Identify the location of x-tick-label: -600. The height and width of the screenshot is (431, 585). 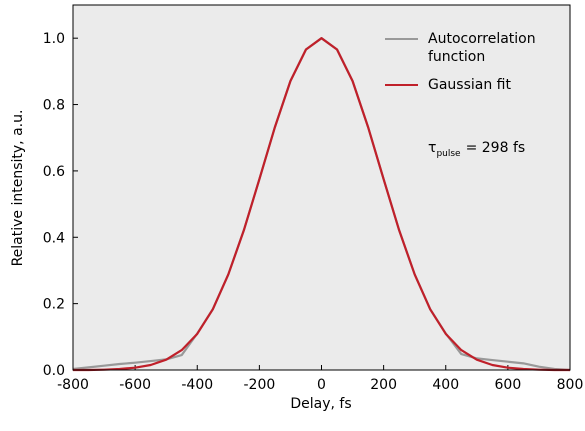
(135, 385).